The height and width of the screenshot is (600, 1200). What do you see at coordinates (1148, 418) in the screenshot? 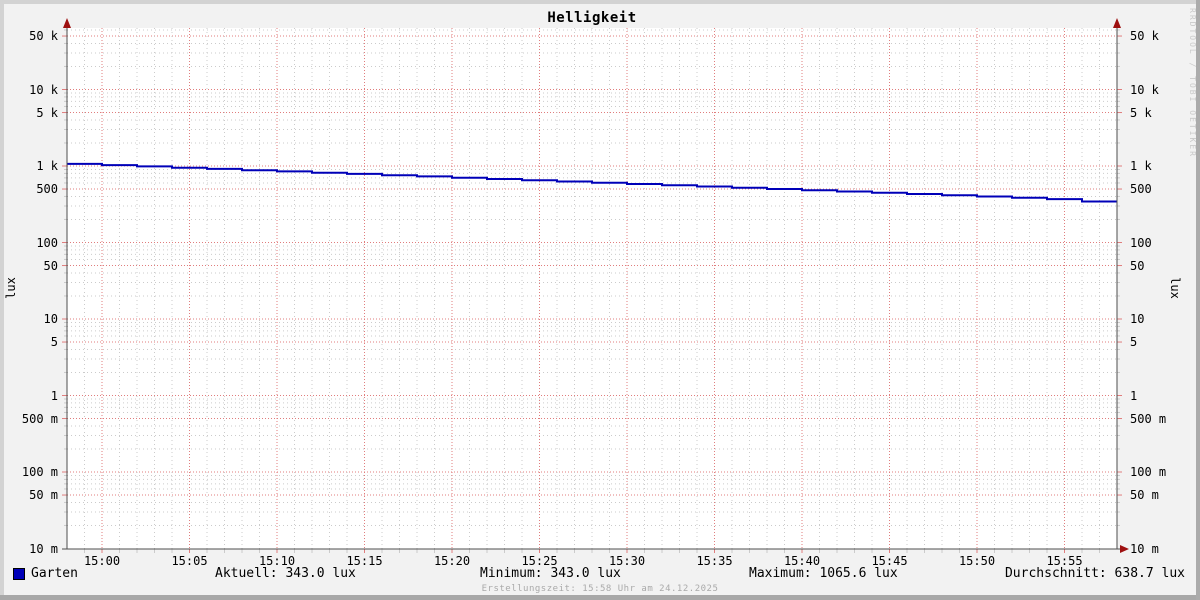
I see `y-tick-label-right: 500 m` at bounding box center [1148, 418].